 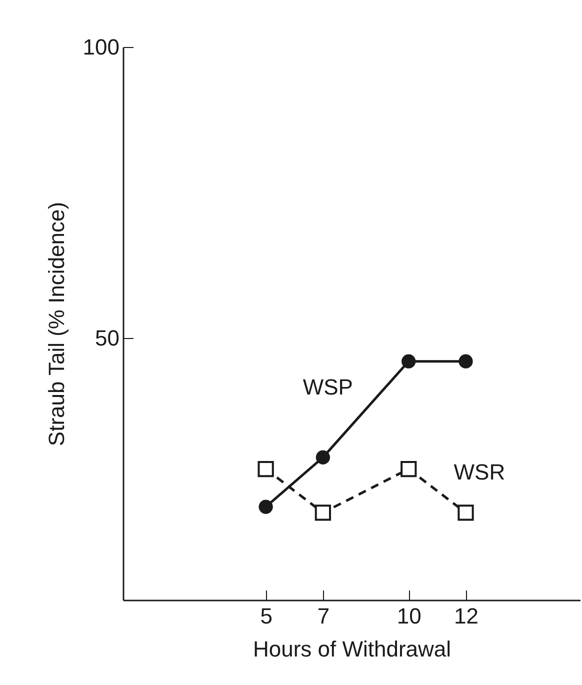 What do you see at coordinates (466, 616) in the screenshot?
I see `x-tick-label: 12` at bounding box center [466, 616].